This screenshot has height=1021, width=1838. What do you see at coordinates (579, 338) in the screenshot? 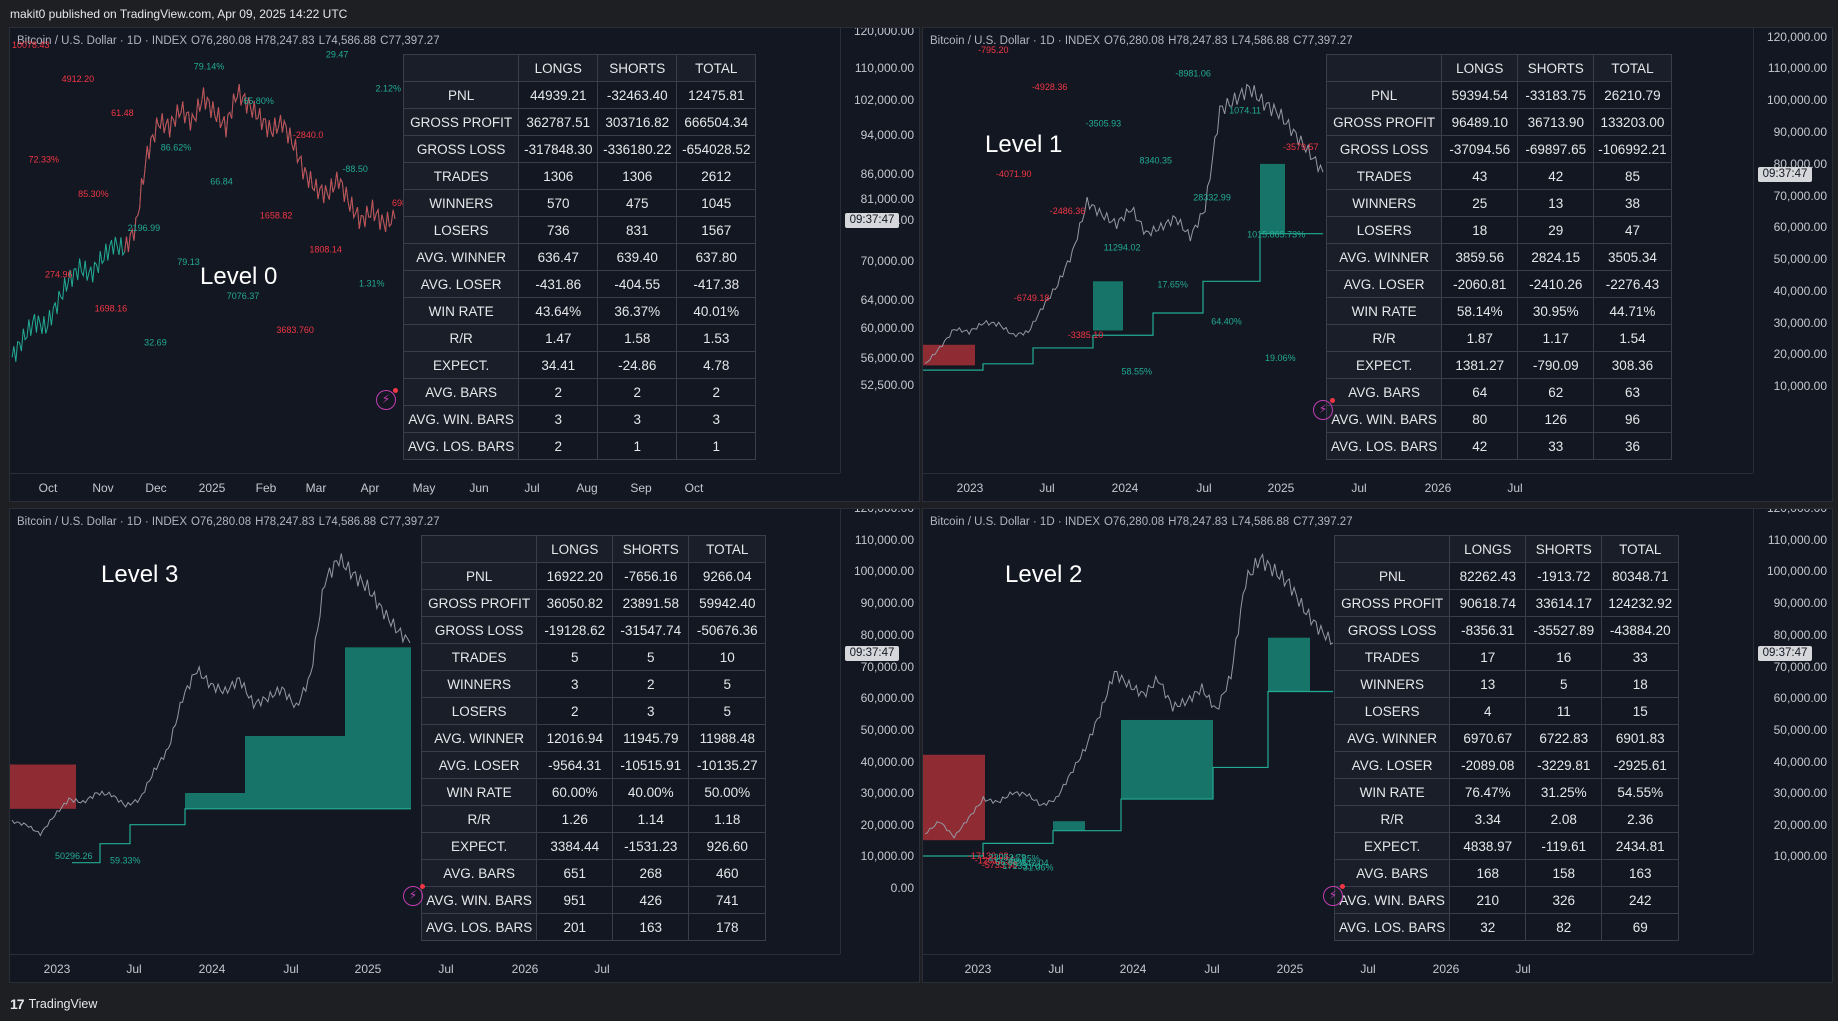
I see `table-row: R/R 1.47 1.58 1.53` at bounding box center [579, 338].